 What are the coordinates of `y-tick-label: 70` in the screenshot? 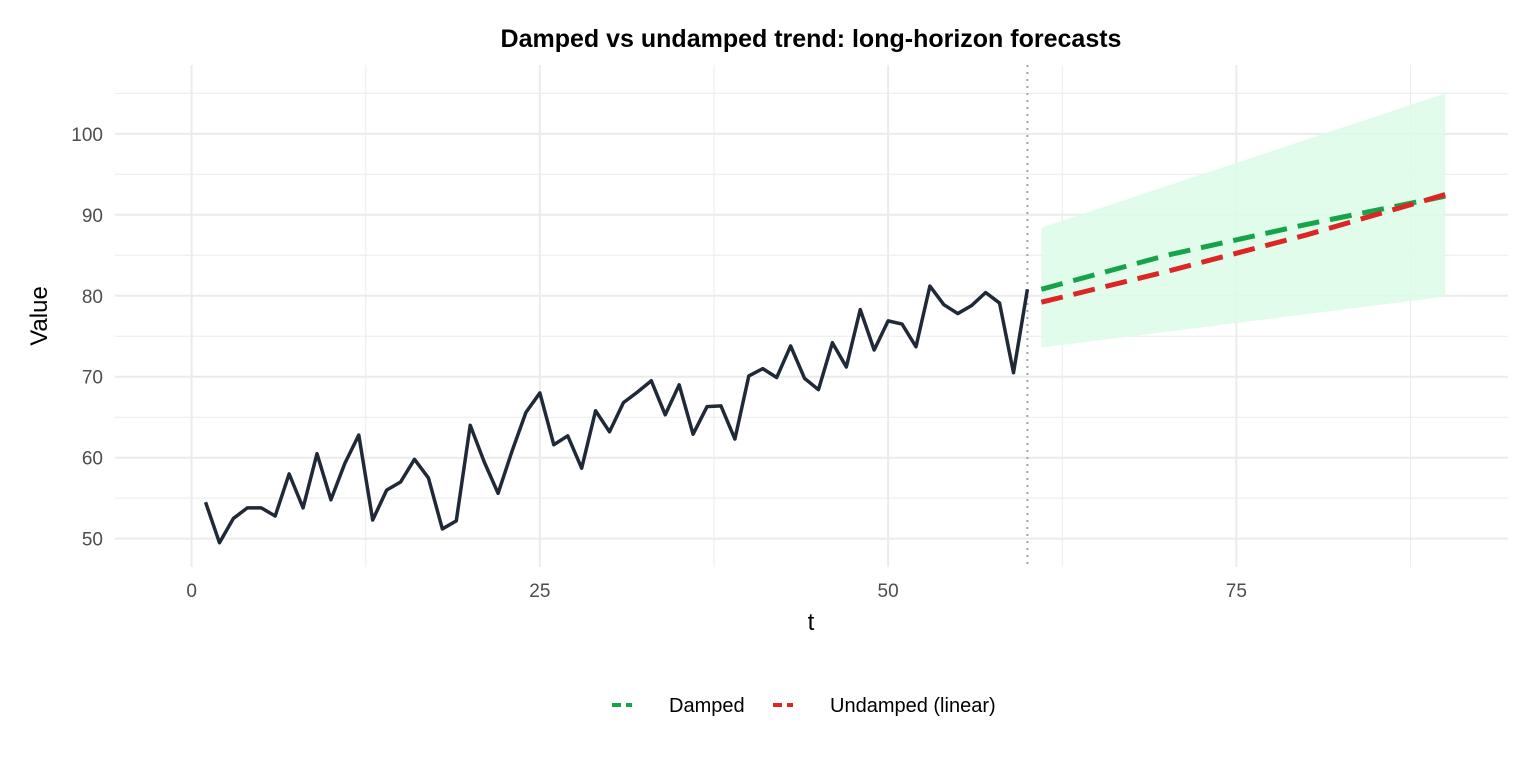 It's located at (92, 378).